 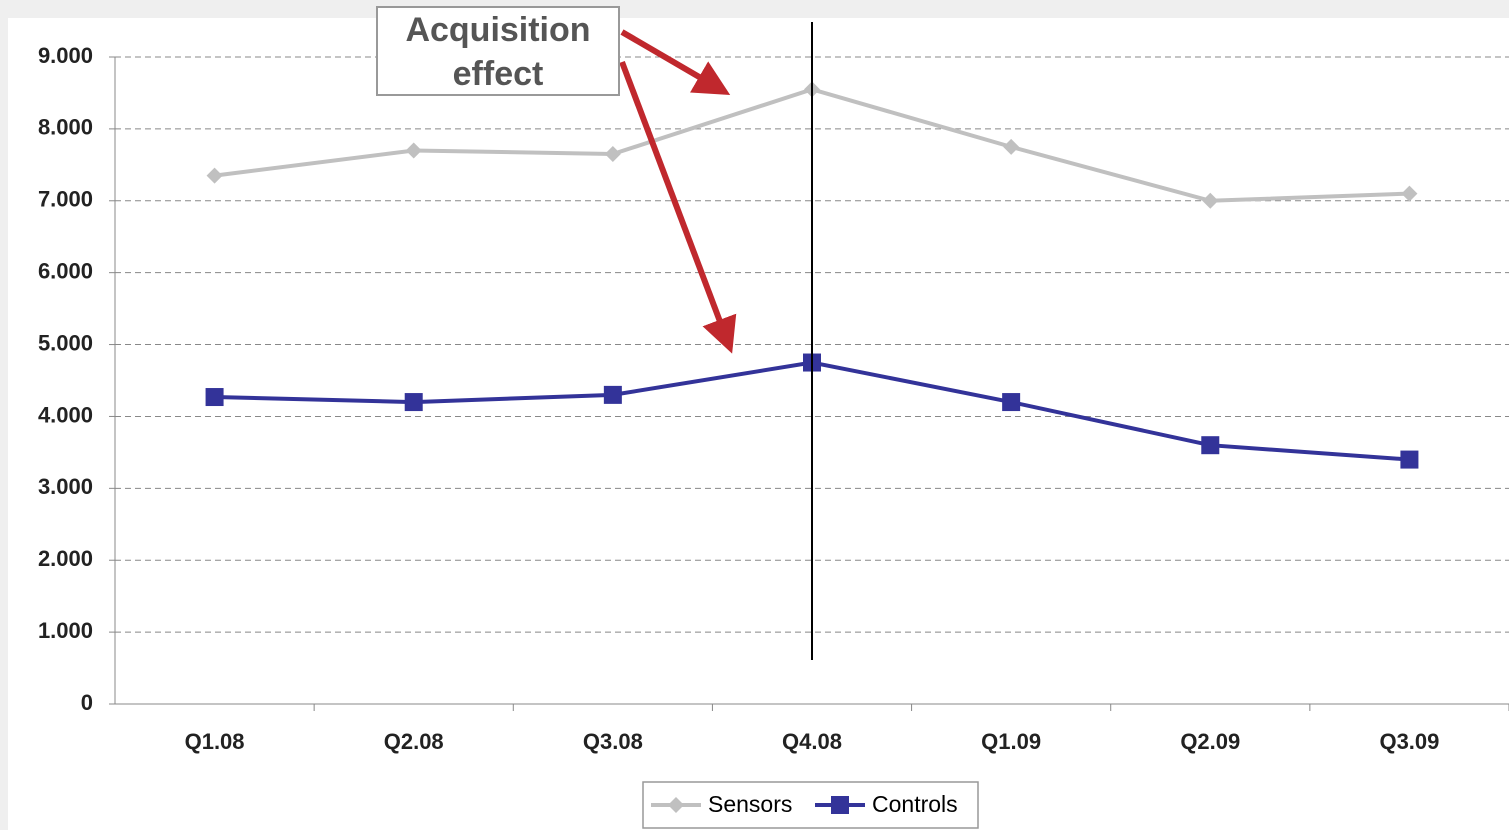 I want to click on y-tick-label: 1.000, so click(x=65, y=630).